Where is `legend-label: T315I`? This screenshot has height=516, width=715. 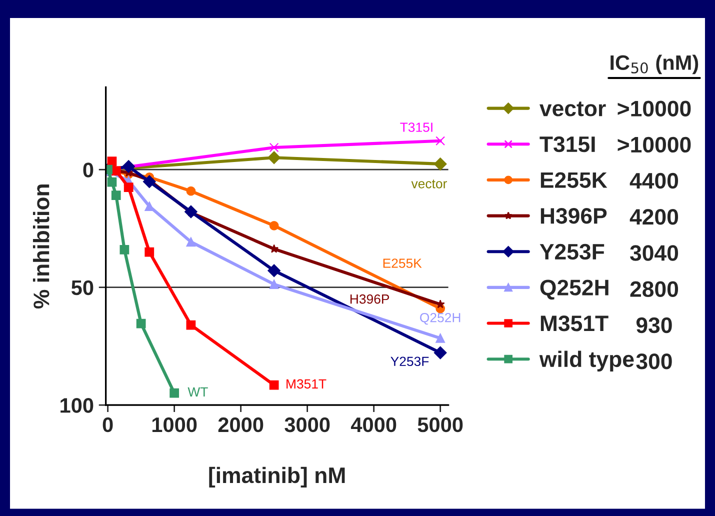
legend-label: T315I is located at coordinates (567, 144).